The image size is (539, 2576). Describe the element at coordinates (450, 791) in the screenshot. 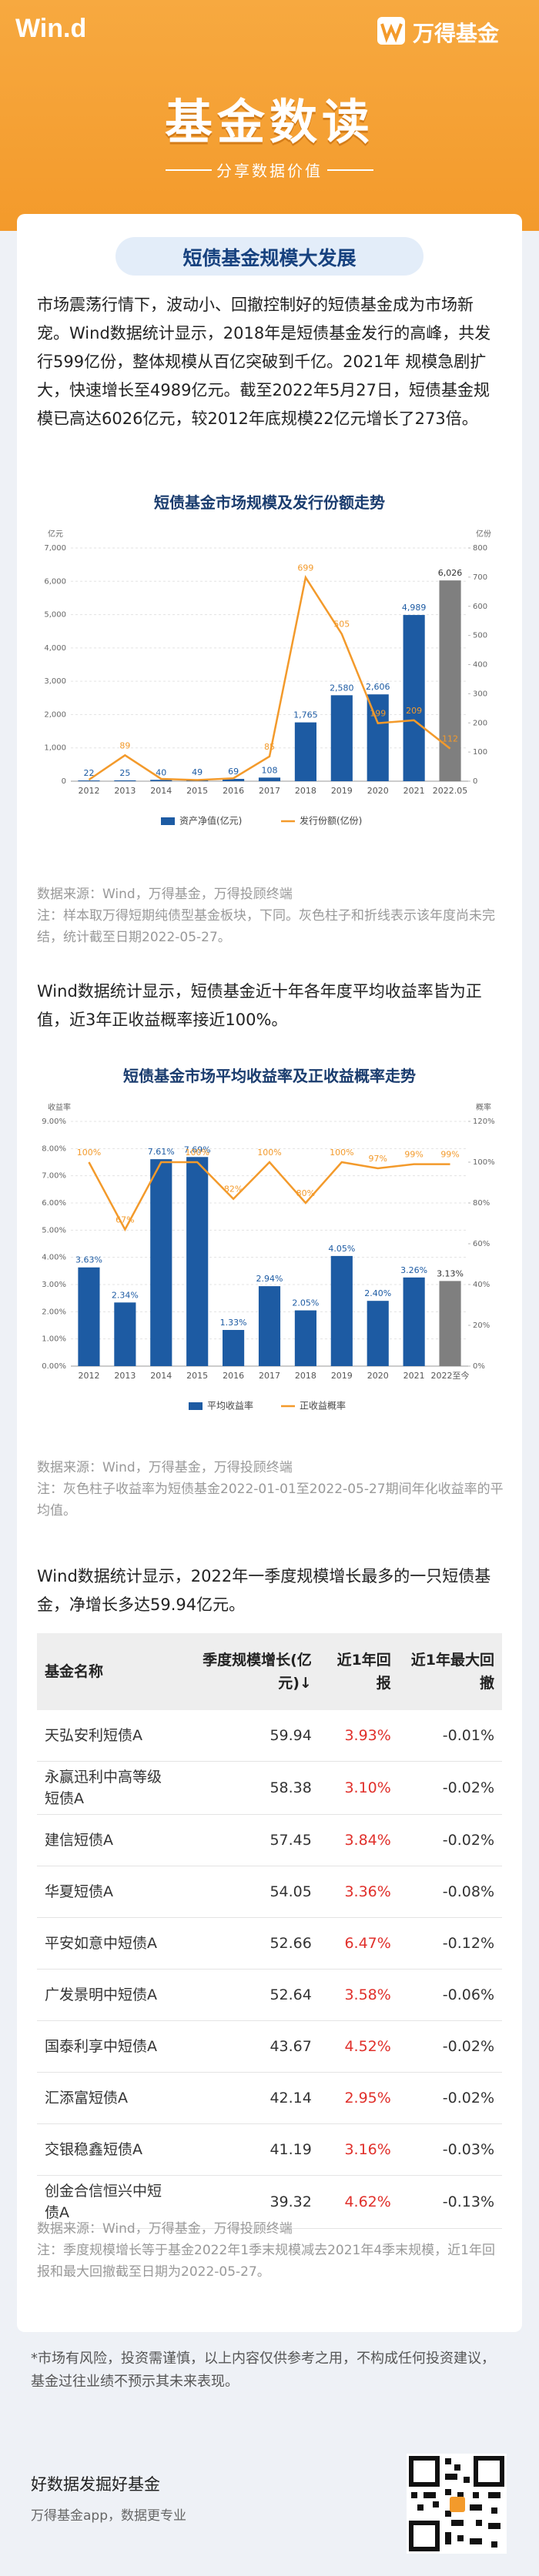

I see `x-tick-label: 2022.05` at that location.